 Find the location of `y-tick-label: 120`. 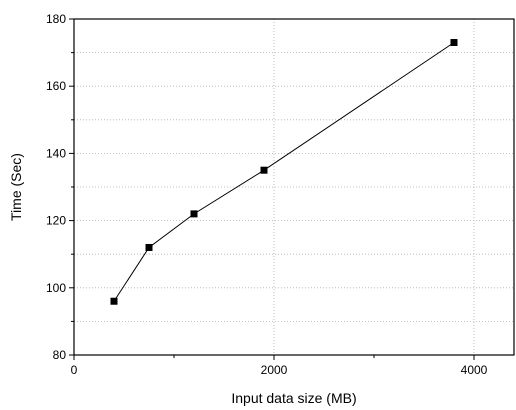

y-tick-label: 120 is located at coordinates (56, 221).